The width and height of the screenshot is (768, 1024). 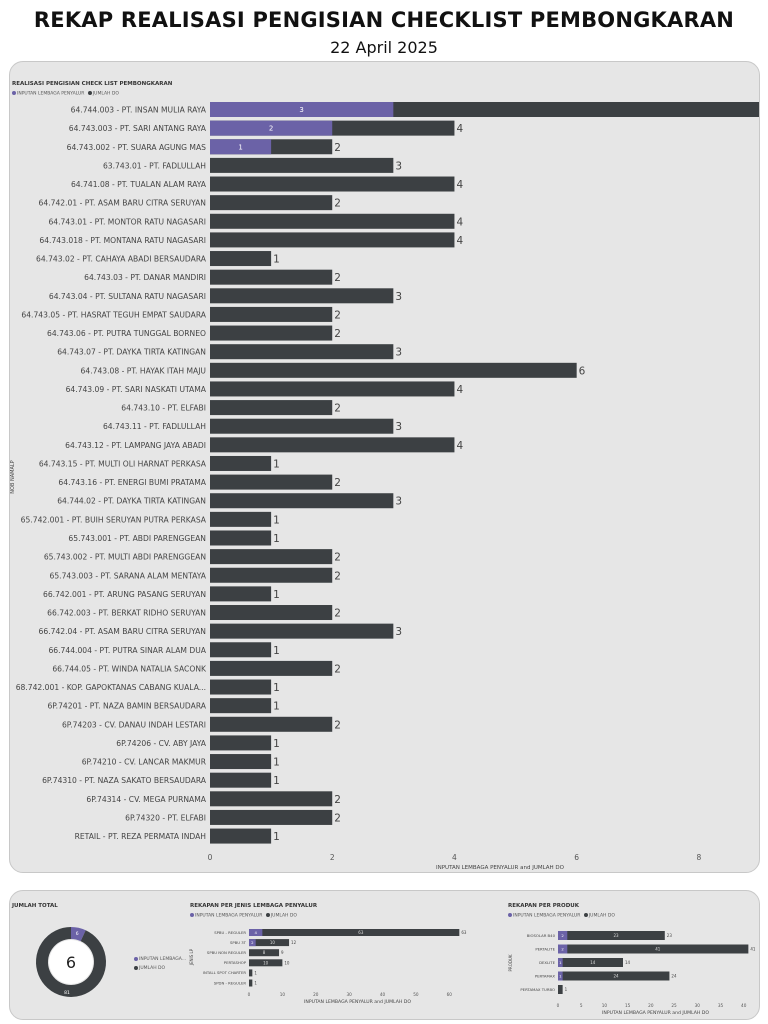 I want to click on donut-legend: INPUTAN LEMBAGA... JUMLAH DO, so click(x=160, y=964).